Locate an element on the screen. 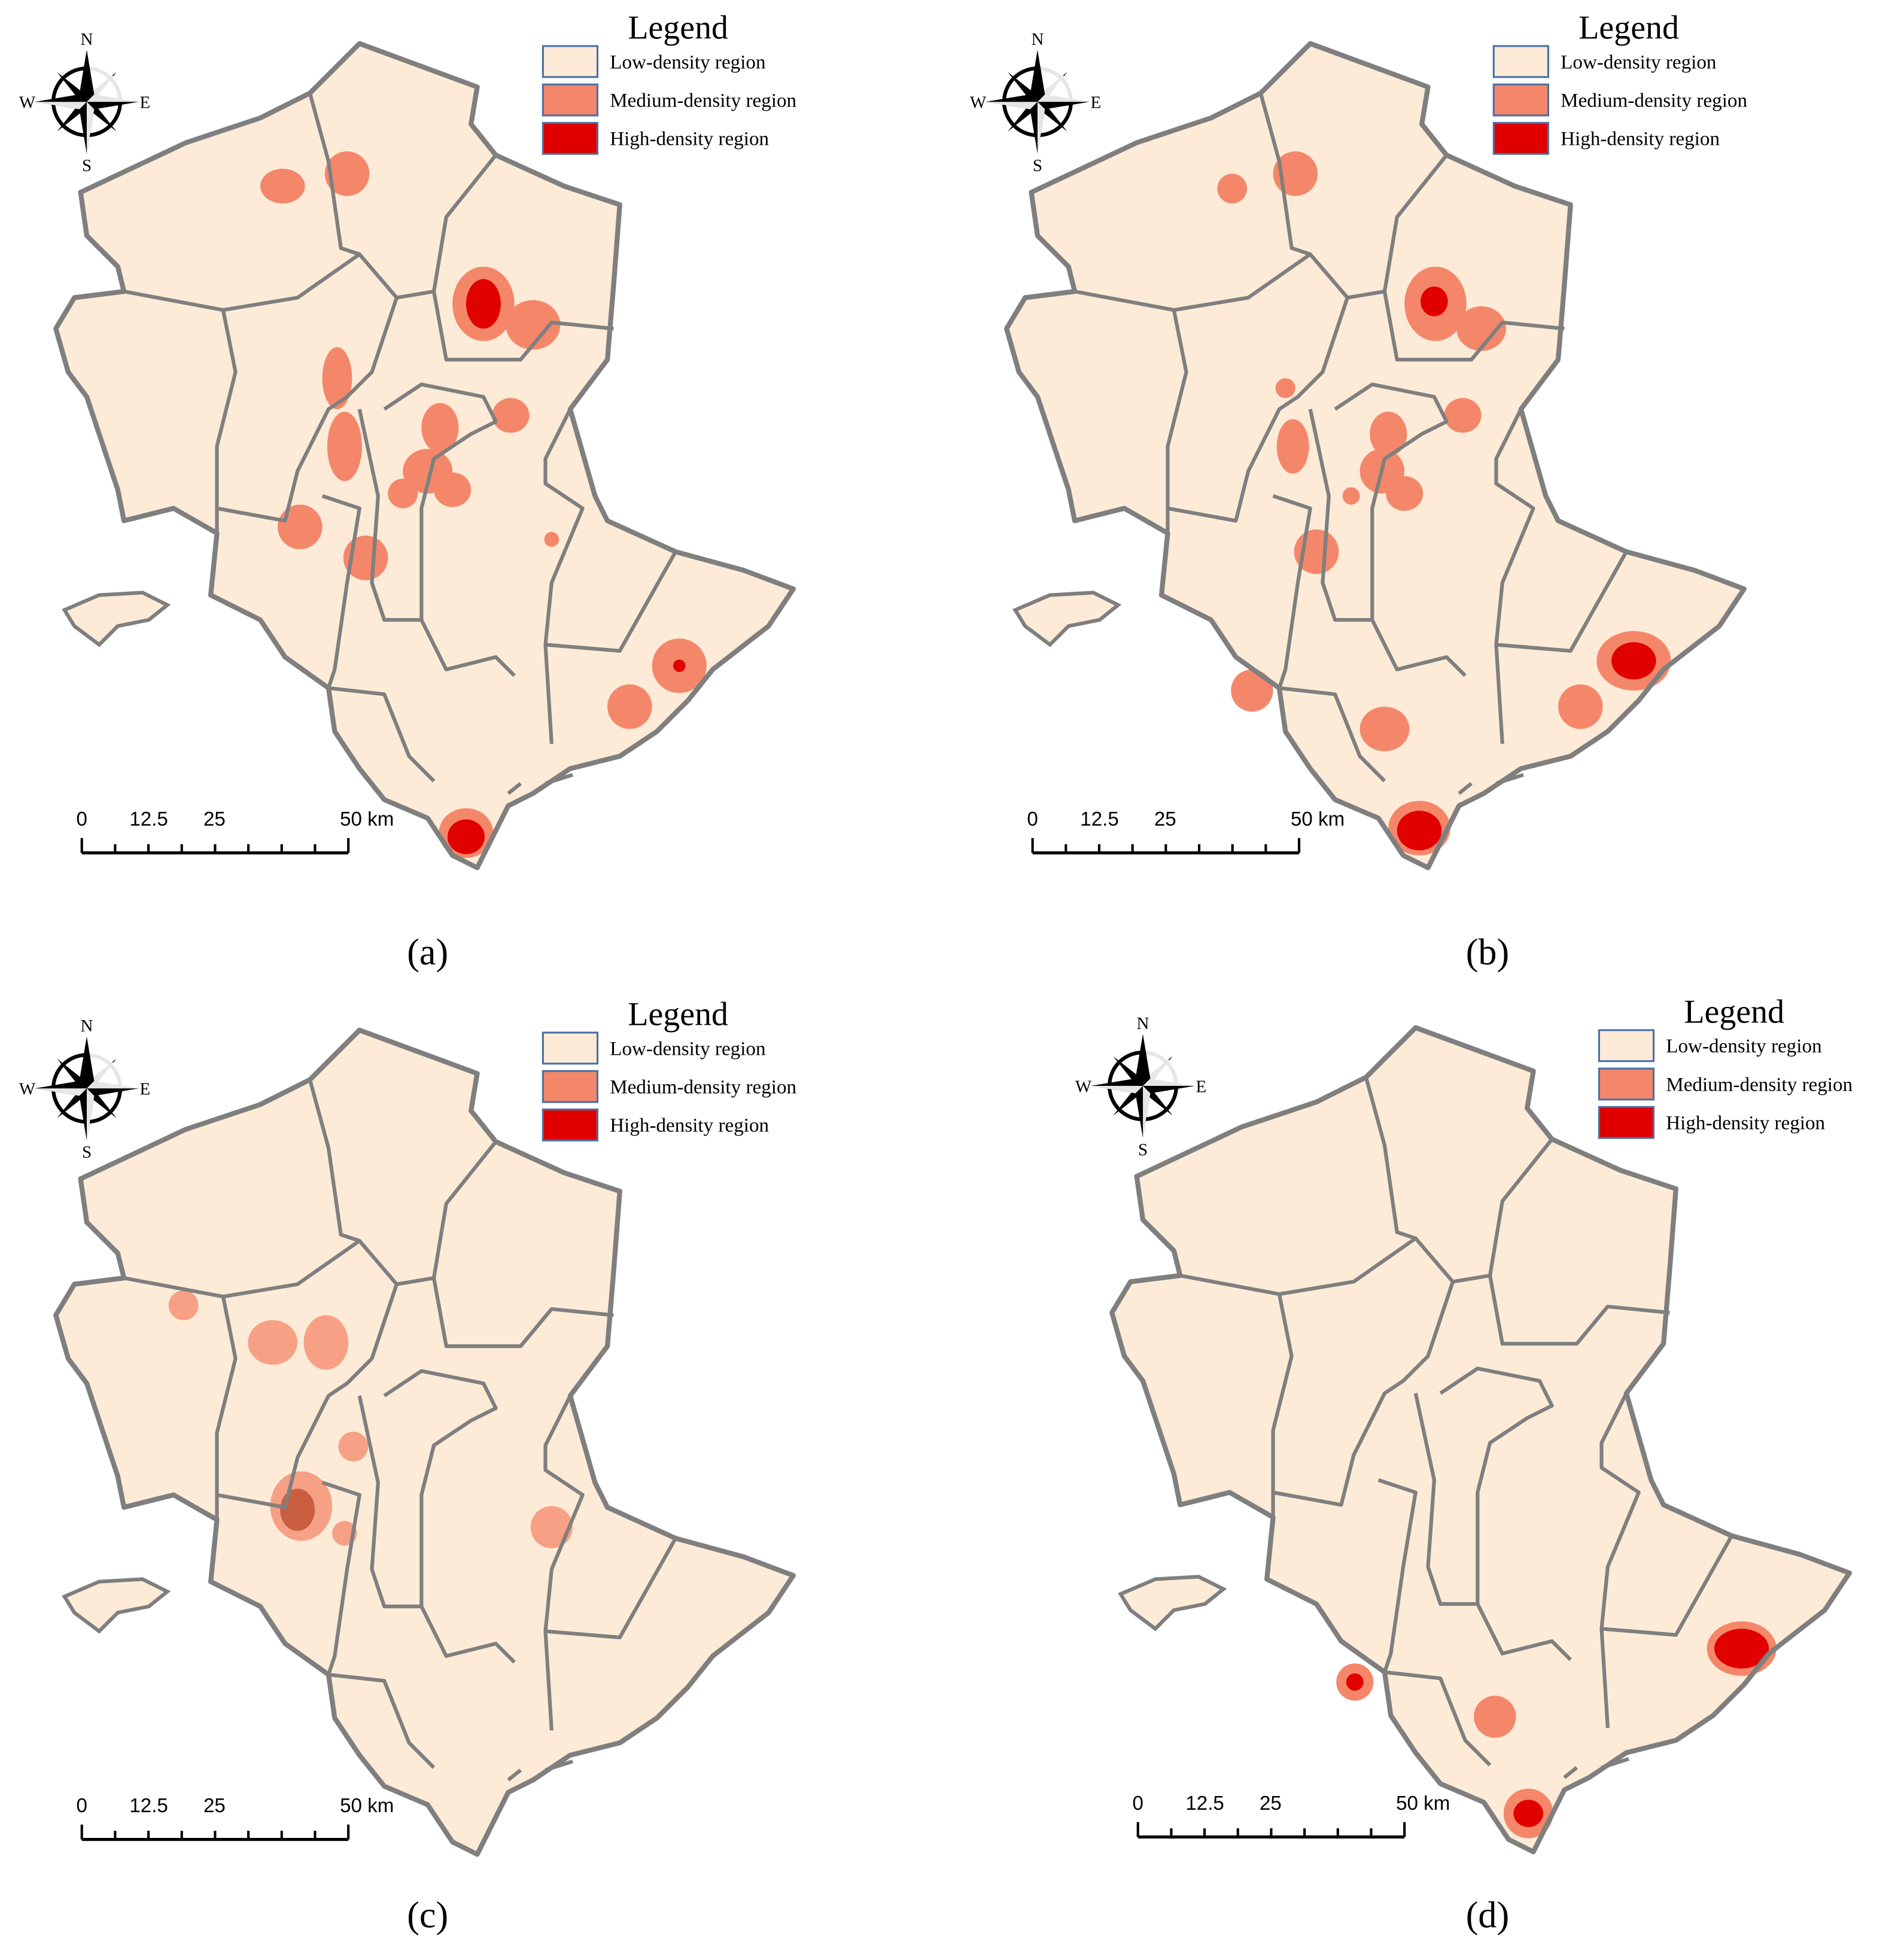 This screenshot has width=1904, height=1945. legend-label: Medium-density region is located at coordinates (703, 100).